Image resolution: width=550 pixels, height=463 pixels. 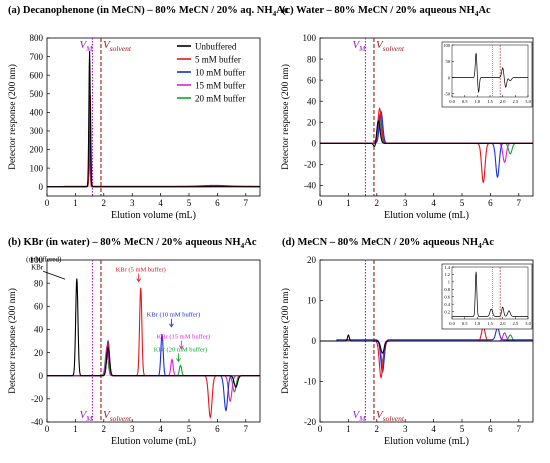 I want to click on inset-x-tick-label: 1.5, so click(x=490, y=101).